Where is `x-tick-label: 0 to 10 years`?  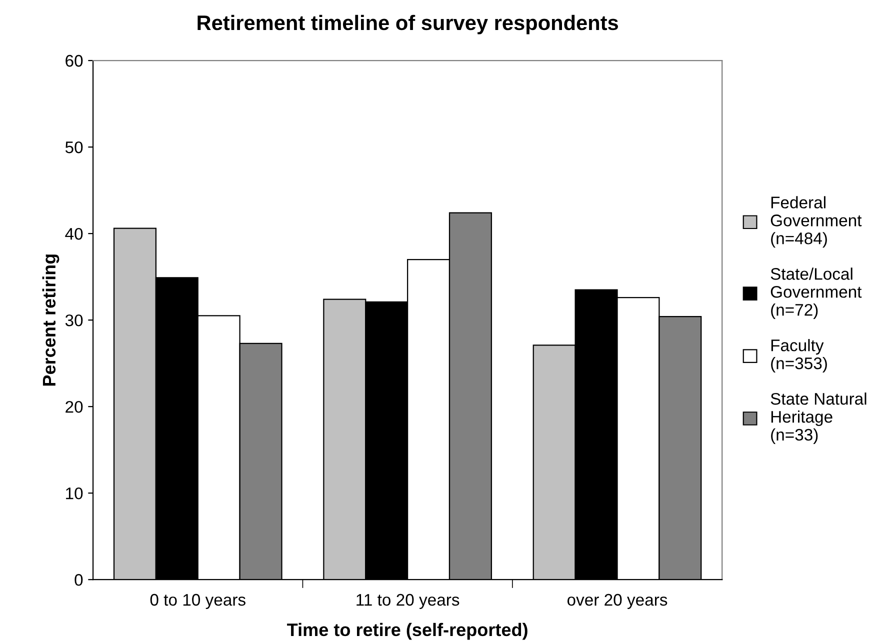
x-tick-label: 0 to 10 years is located at coordinates (198, 602).